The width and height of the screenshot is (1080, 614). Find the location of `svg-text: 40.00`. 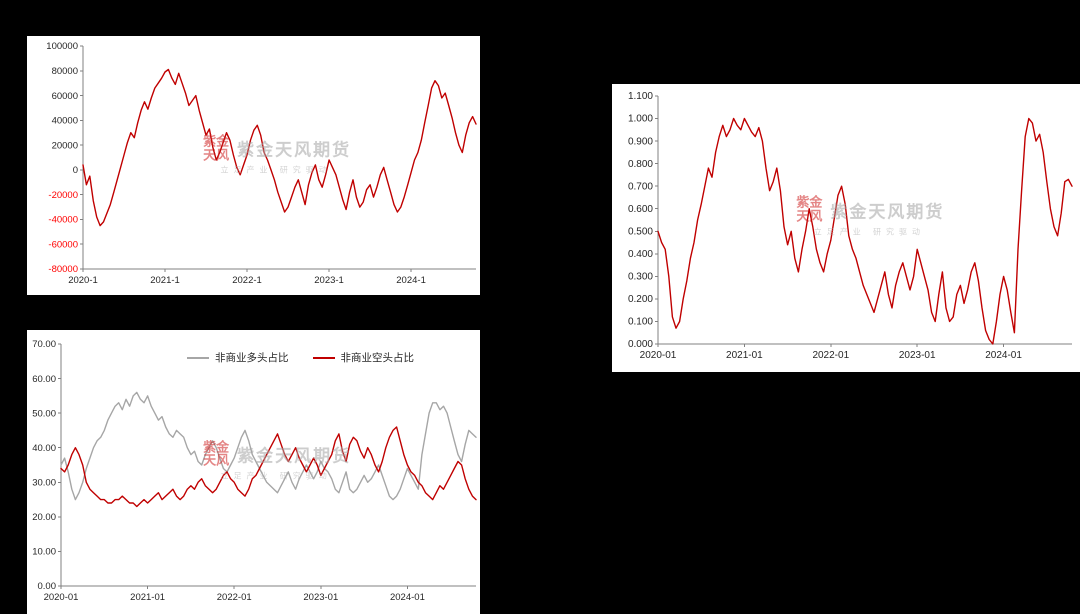

svg-text: 40.00 is located at coordinates (44, 448).